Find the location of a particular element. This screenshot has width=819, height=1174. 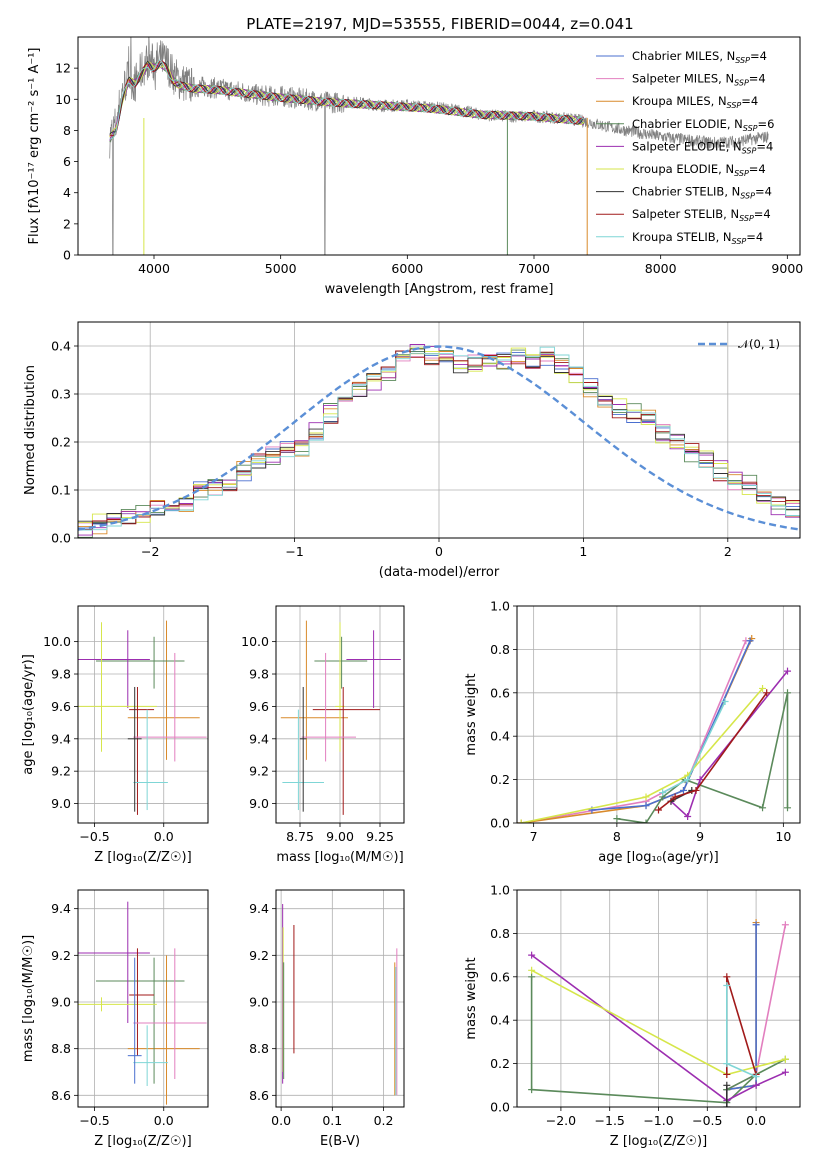

y-axis-label: Flux [fλ10⁻¹⁷ erg cm⁻² s⁻¹ A⁻¹] is located at coordinates (34, 146).